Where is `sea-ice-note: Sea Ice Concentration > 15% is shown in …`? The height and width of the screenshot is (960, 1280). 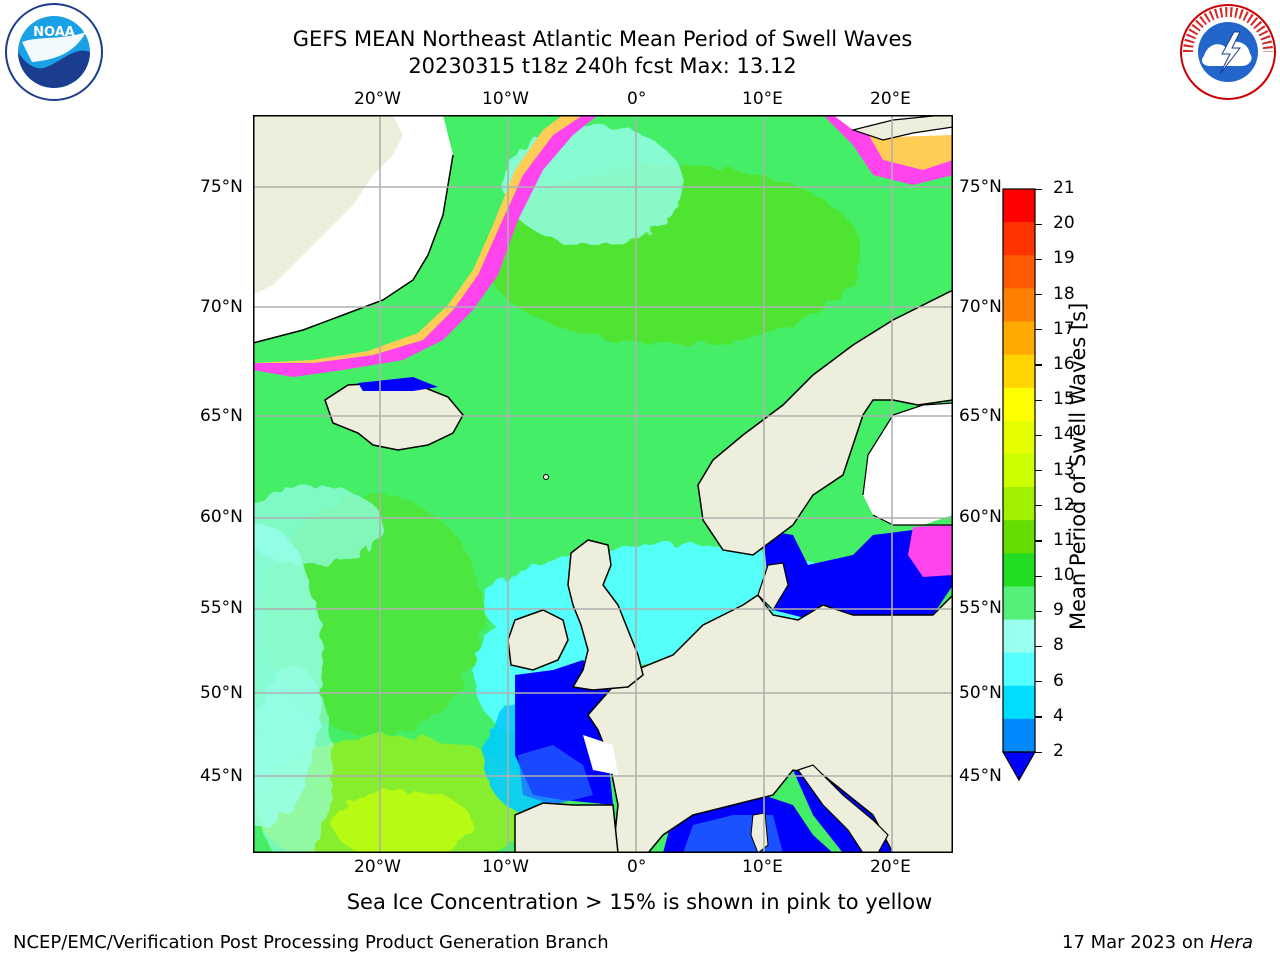
sea-ice-note: Sea Ice Concentration > 15% is shown in … is located at coordinates (639, 902).